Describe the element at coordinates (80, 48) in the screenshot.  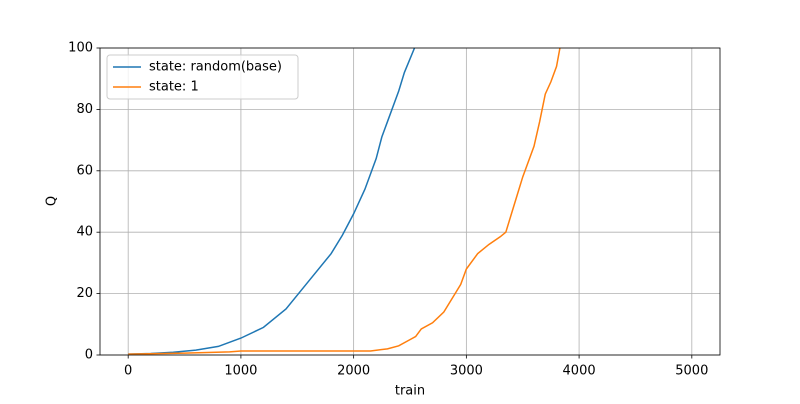
I see `y-tick-label: 100` at that location.